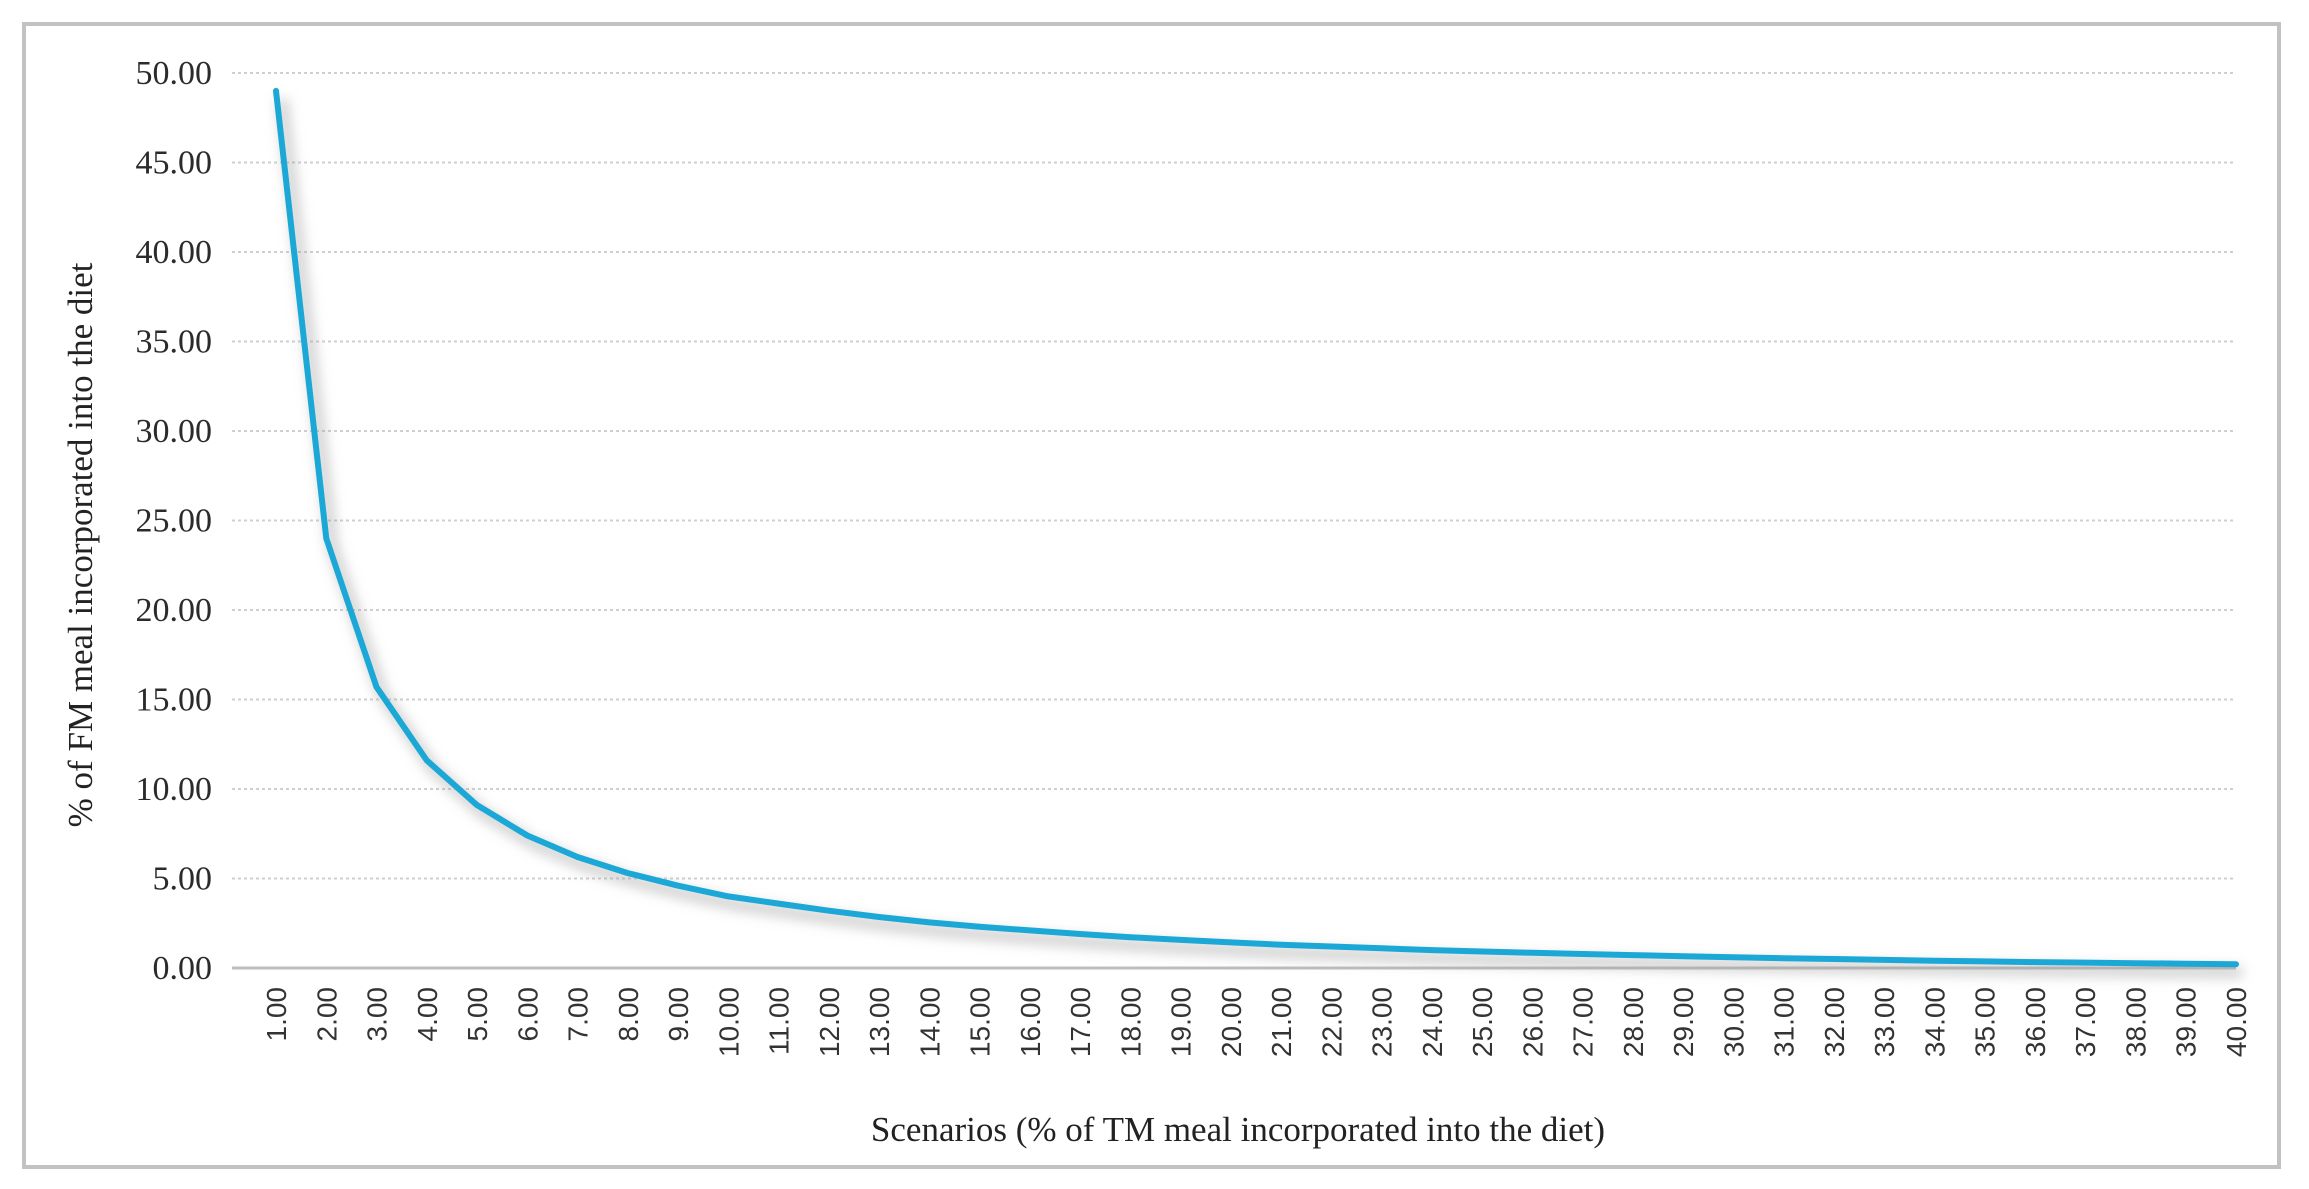  I want to click on x-tick-label: 1.00, so click(276, 1014).